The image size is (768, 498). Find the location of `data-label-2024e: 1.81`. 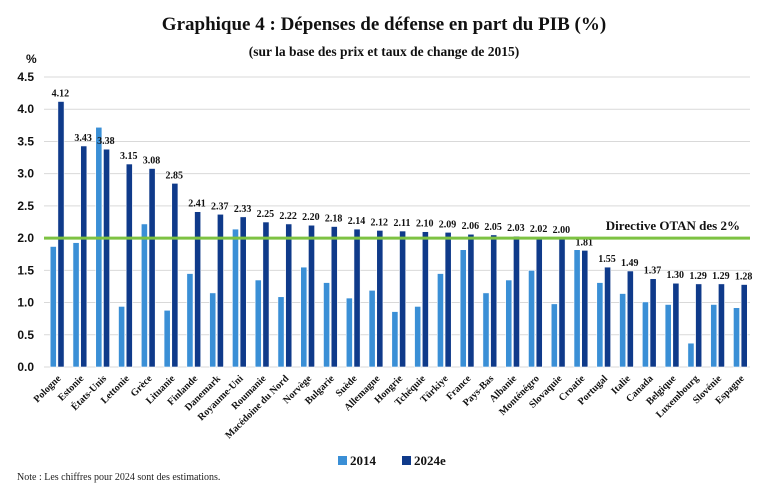

data-label-2024e: 1.81 is located at coordinates (584, 242).